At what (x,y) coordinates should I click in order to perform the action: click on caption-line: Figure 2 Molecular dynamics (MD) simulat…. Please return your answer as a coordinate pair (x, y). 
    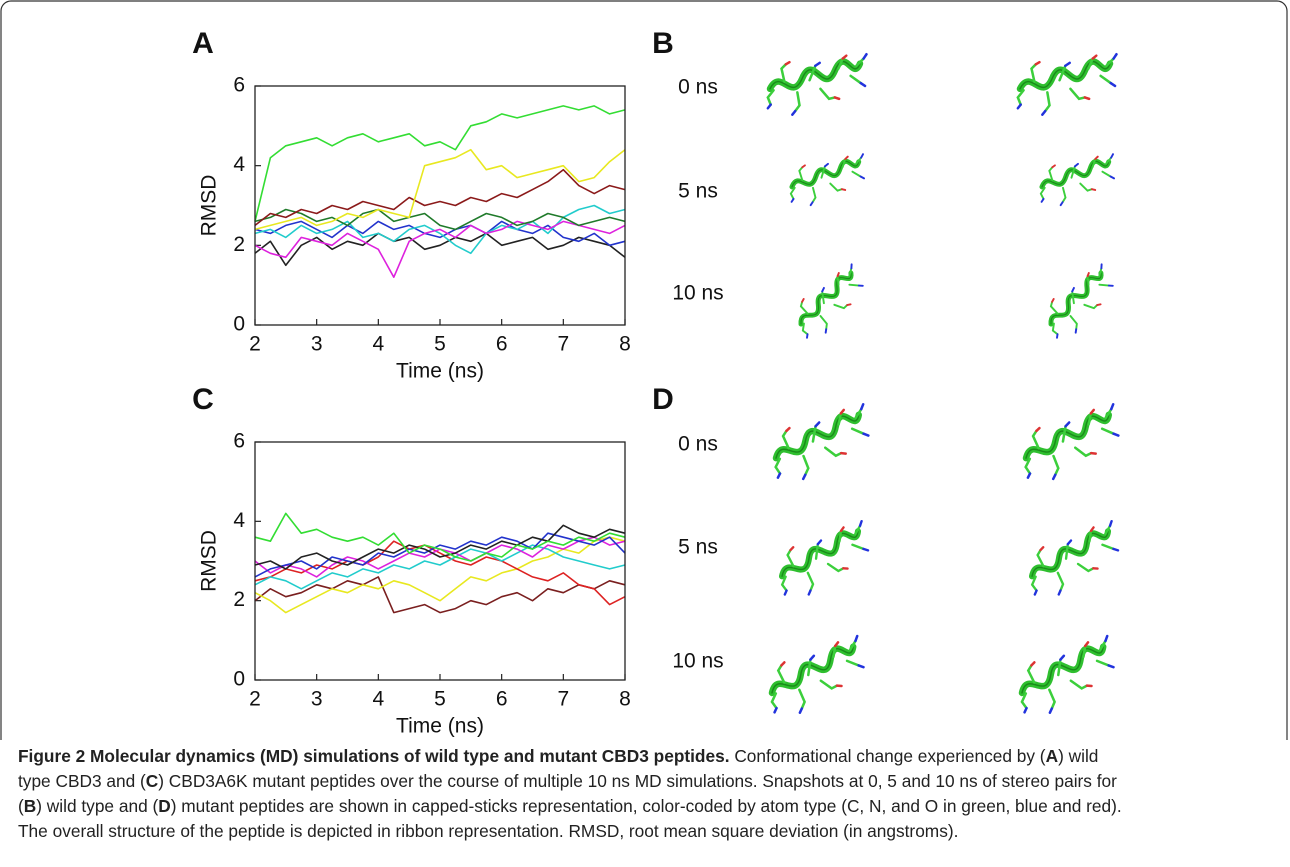
    Looking at the image, I should click on (648, 756).